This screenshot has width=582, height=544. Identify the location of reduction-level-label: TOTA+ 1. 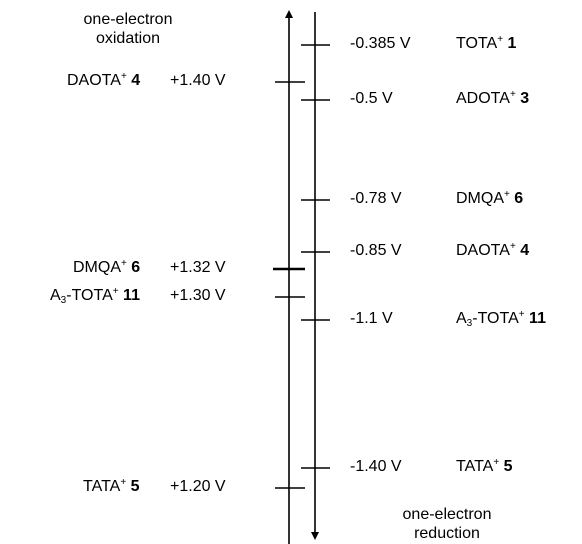
(486, 44).